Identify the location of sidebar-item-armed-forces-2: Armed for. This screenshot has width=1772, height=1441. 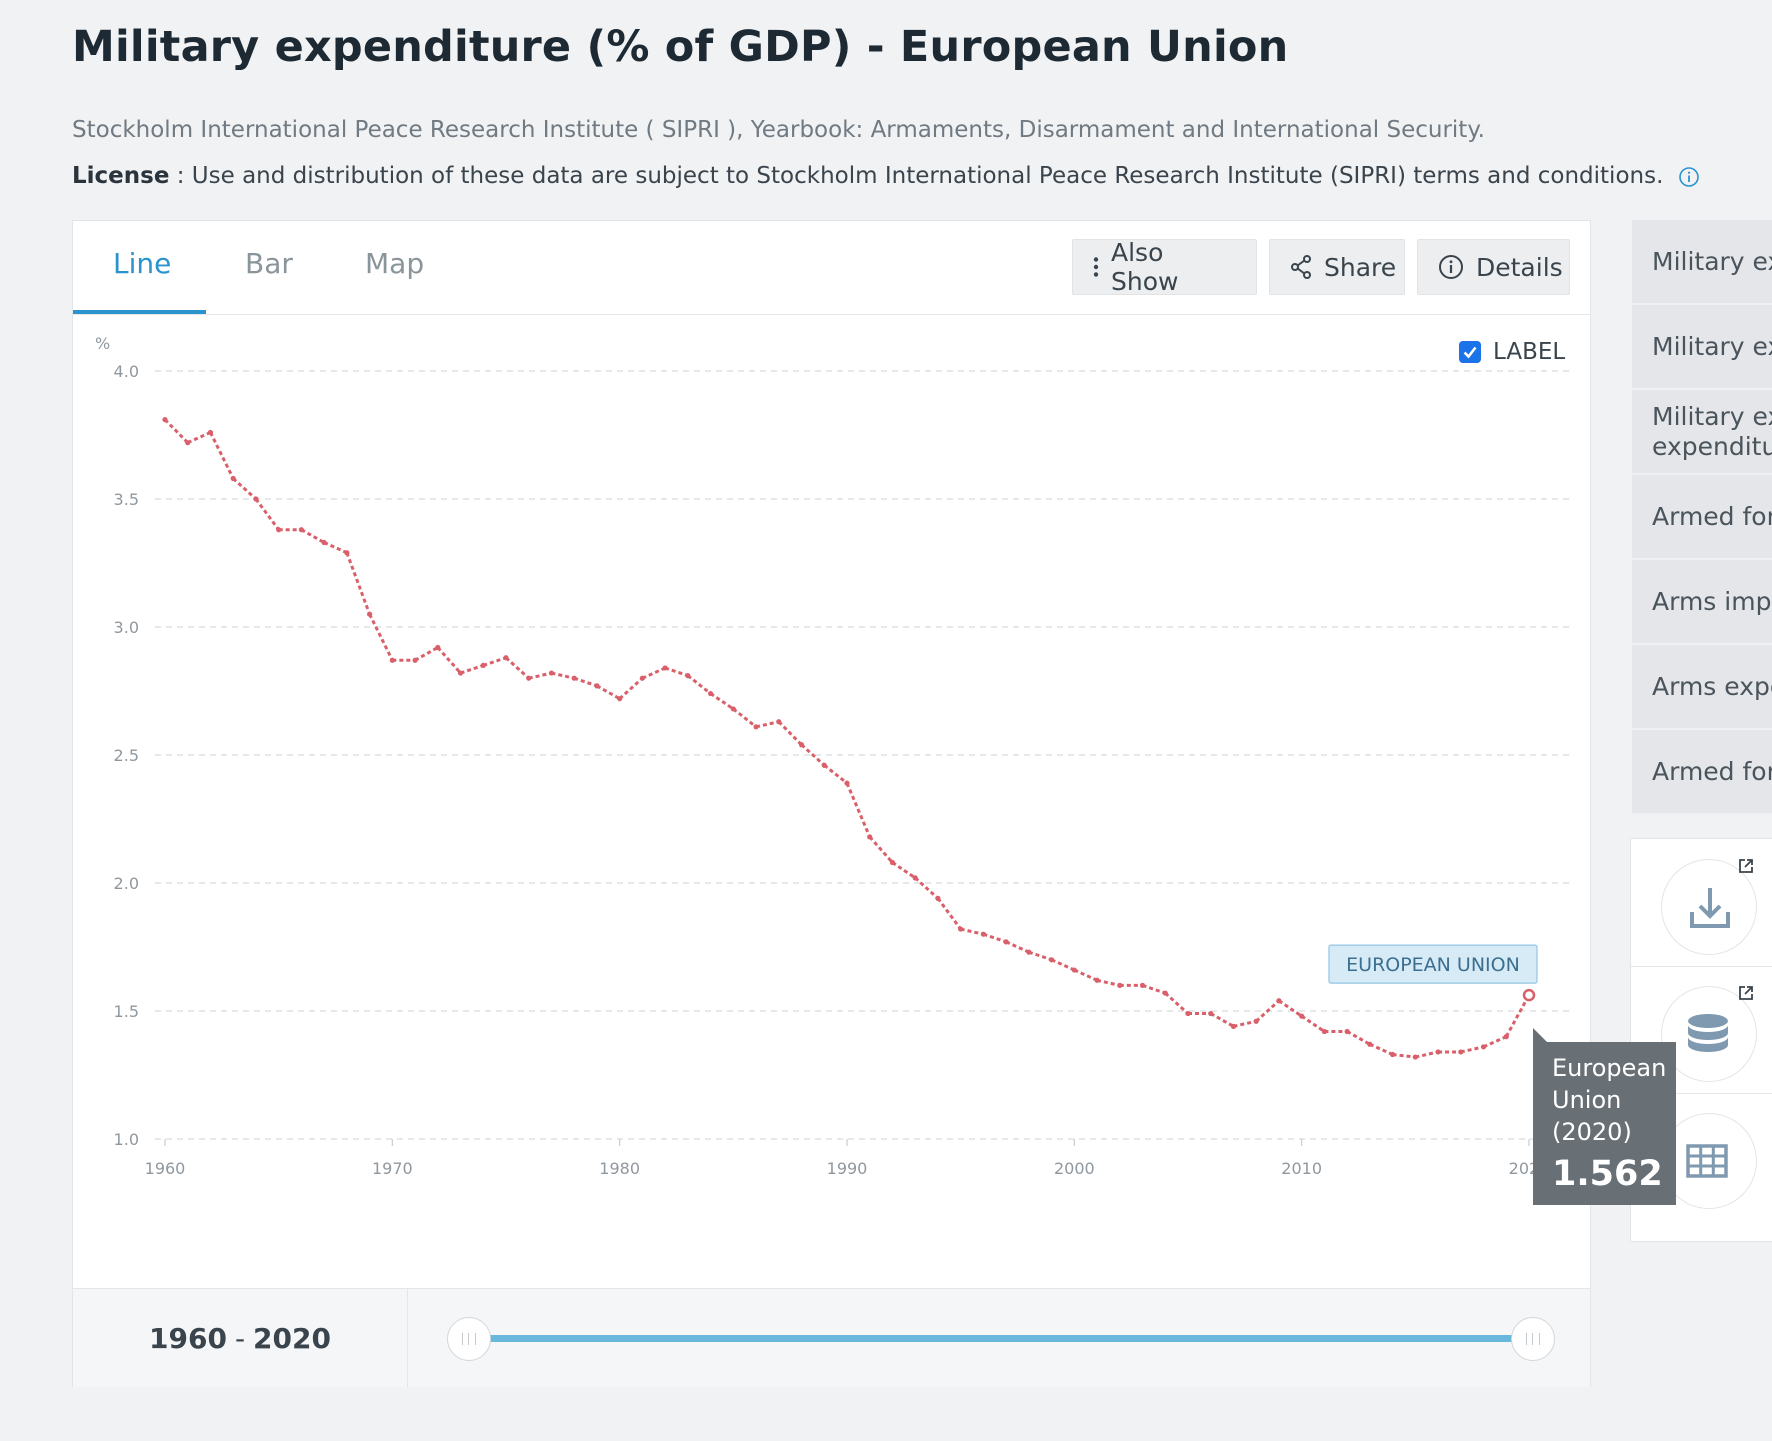
(1702, 772).